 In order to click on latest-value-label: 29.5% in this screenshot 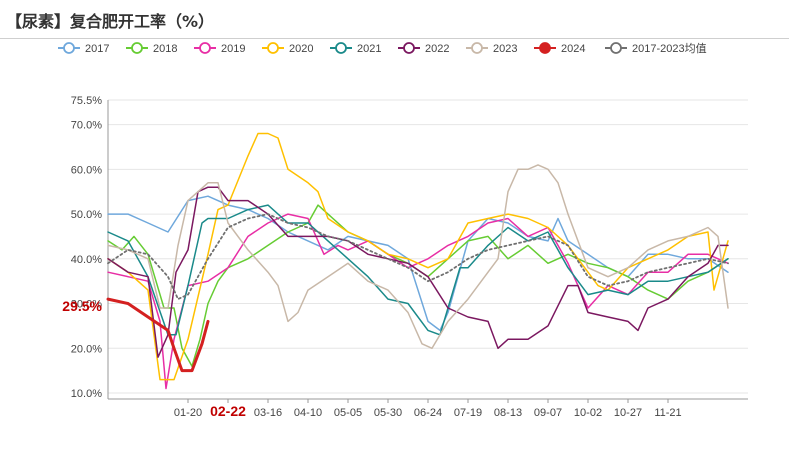, I will do `click(82, 306)`.